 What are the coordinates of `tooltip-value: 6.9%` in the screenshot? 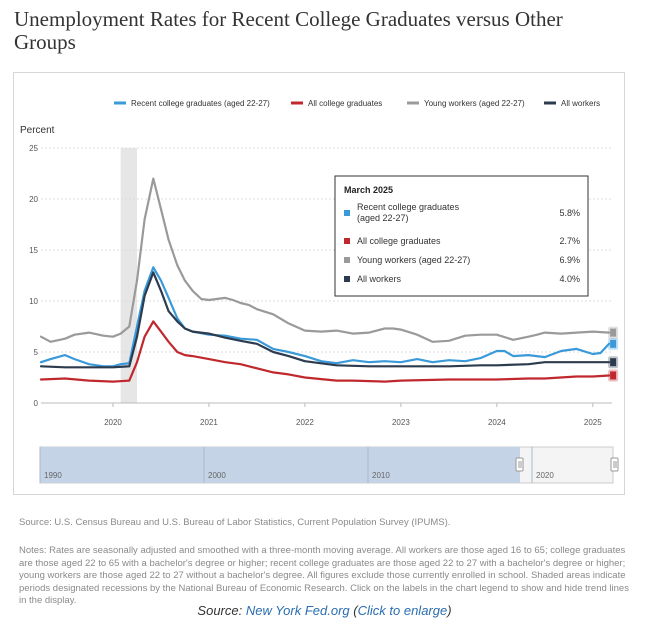 It's located at (569, 260).